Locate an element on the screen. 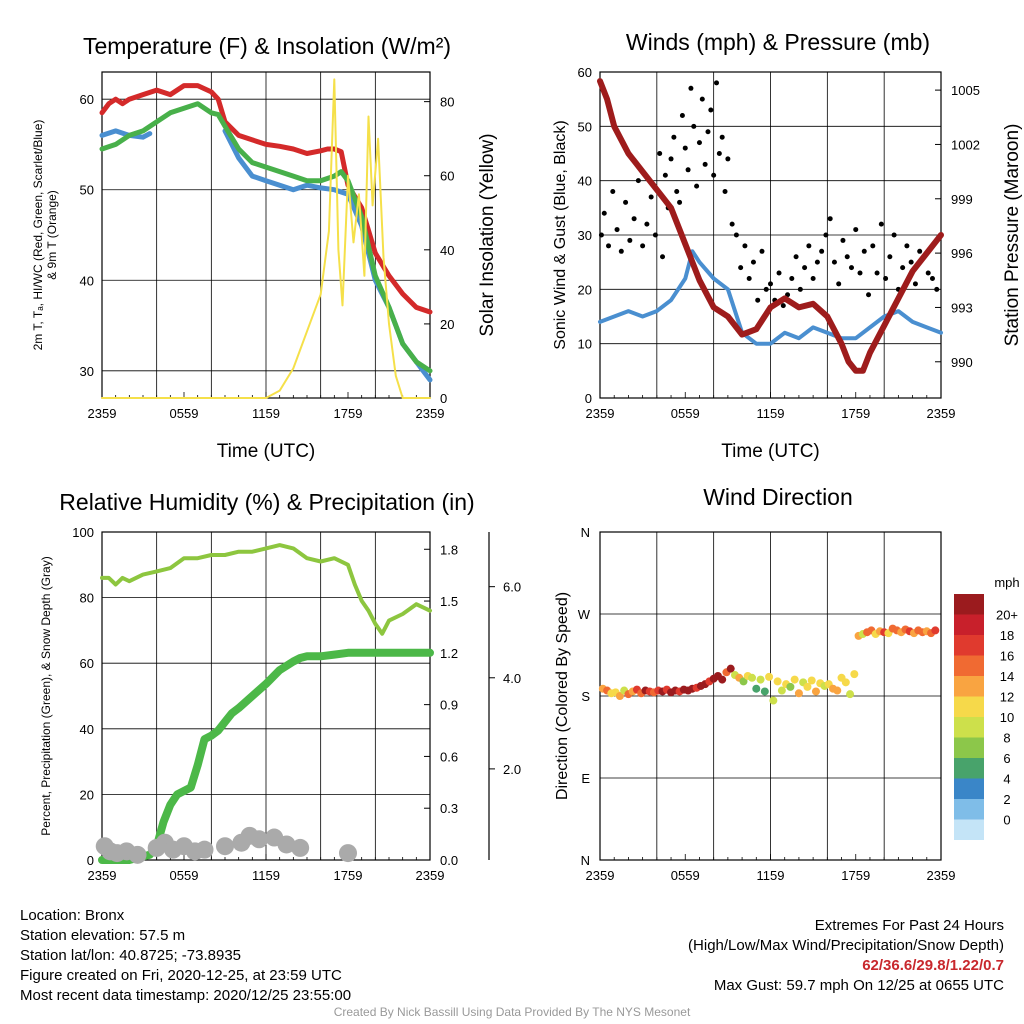 The image size is (1024, 1024). y-tick-label: 10 is located at coordinates (585, 344).